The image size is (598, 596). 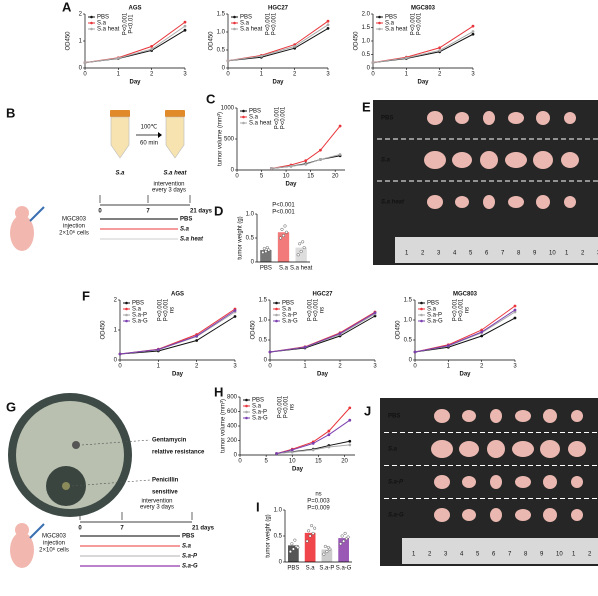 I want to click on ruler-digit: 6, so click(x=494, y=555).